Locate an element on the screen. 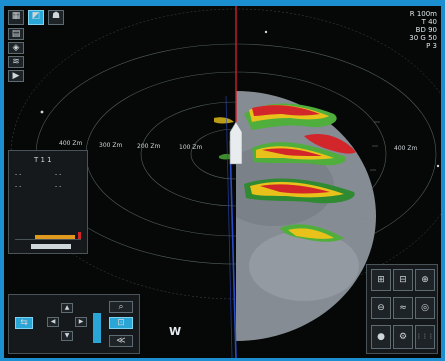  person-icon: ☗ is located at coordinates (56, 16).